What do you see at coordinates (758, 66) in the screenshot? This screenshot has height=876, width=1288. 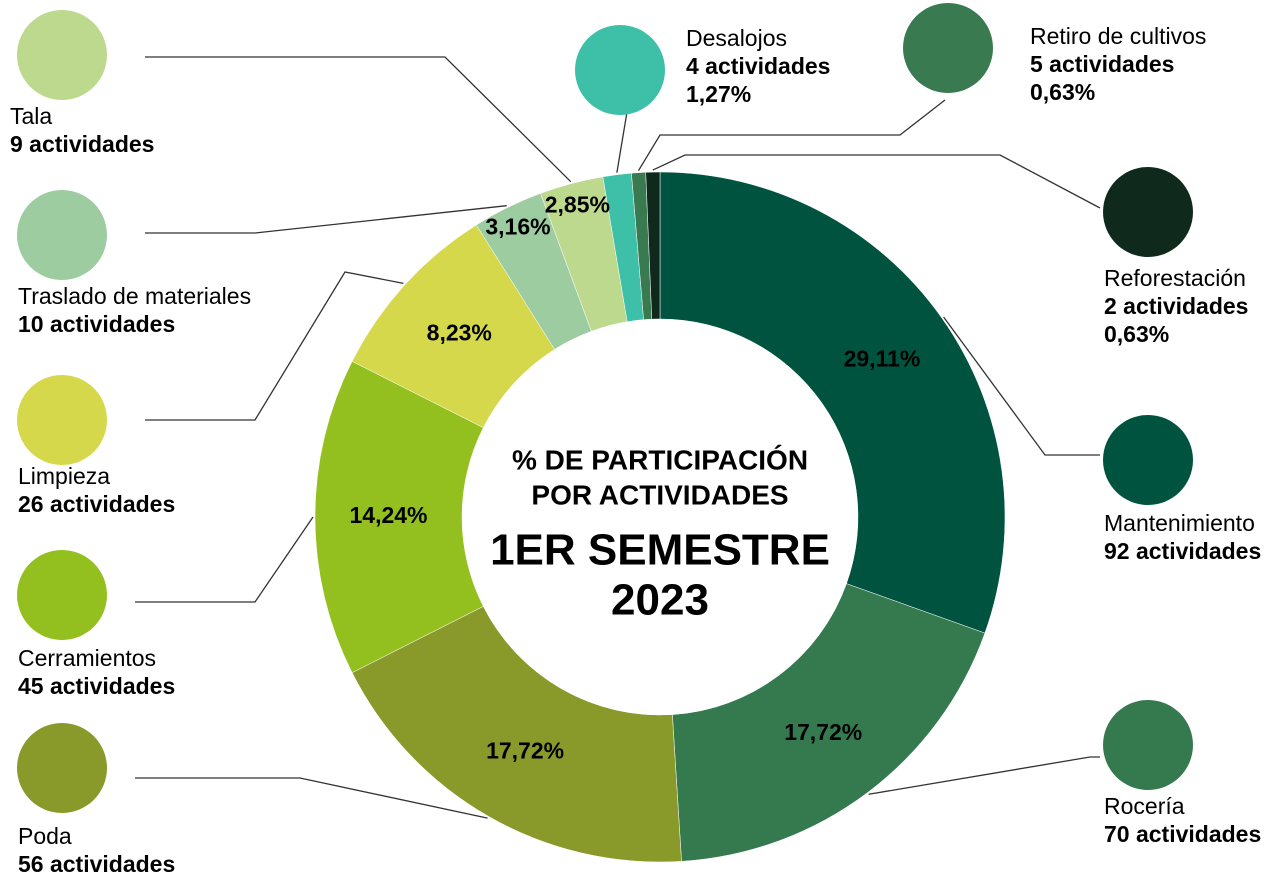 I see `category-count: 4 actividades` at bounding box center [758, 66].